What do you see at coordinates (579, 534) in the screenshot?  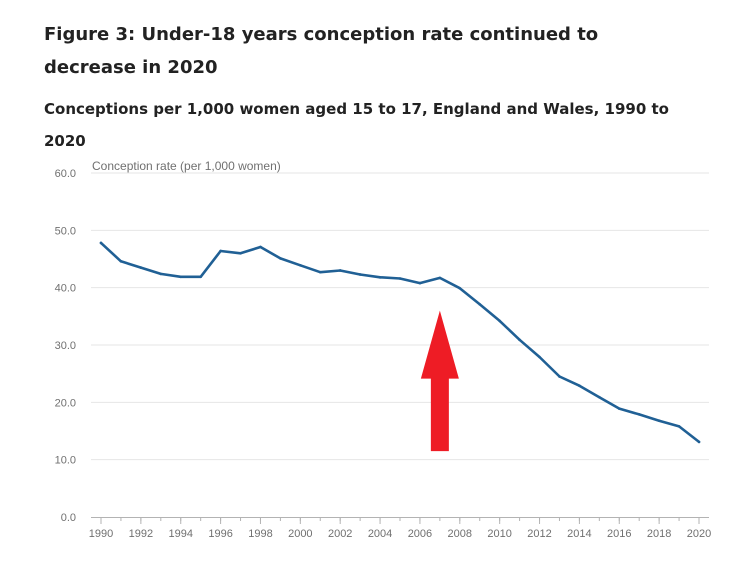 I see `x-tick-label: 2014` at bounding box center [579, 534].